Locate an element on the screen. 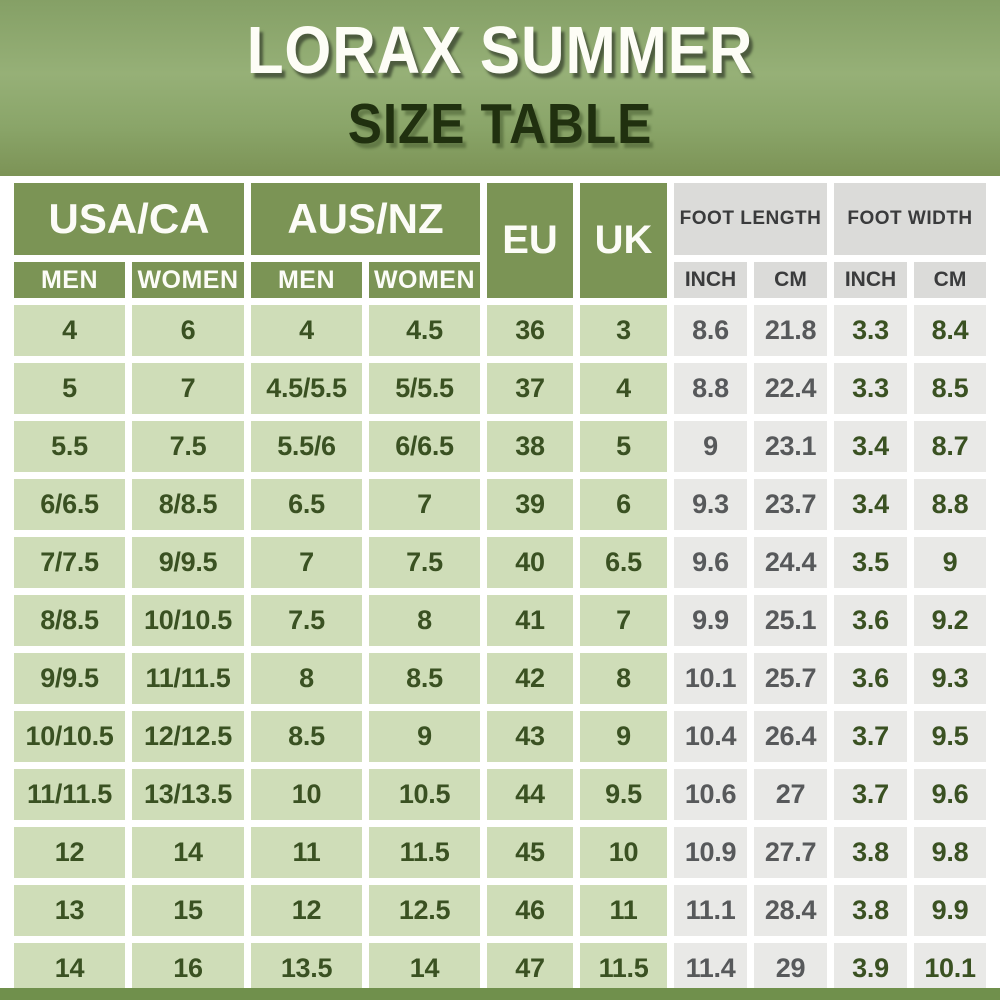 The image size is (1000, 1000). table-cell: 36 is located at coordinates (530, 330).